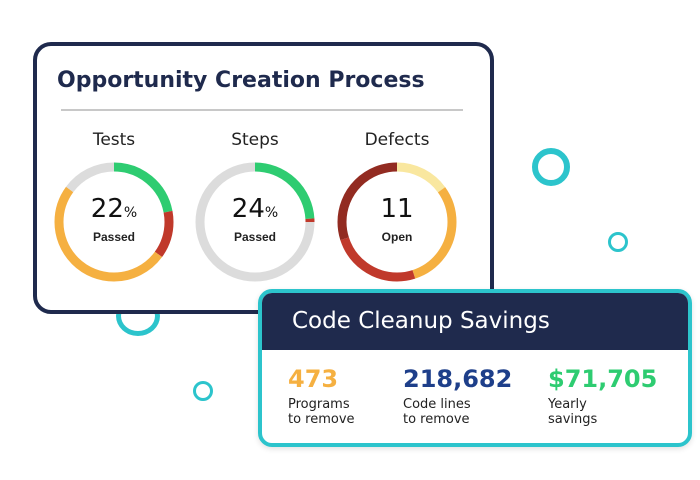 The height and width of the screenshot is (480, 700). Describe the element at coordinates (457, 396) in the screenshot. I see `stat-code-lines: 218,682 Code lines to remove` at that location.